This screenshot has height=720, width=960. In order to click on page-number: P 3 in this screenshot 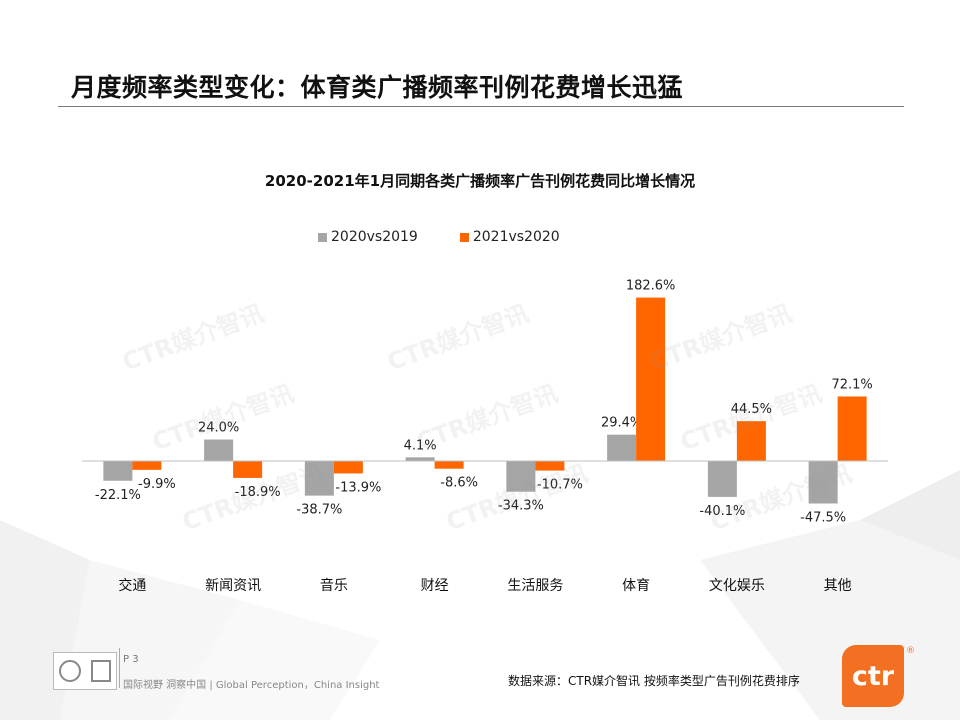, I will do `click(131, 659)`.